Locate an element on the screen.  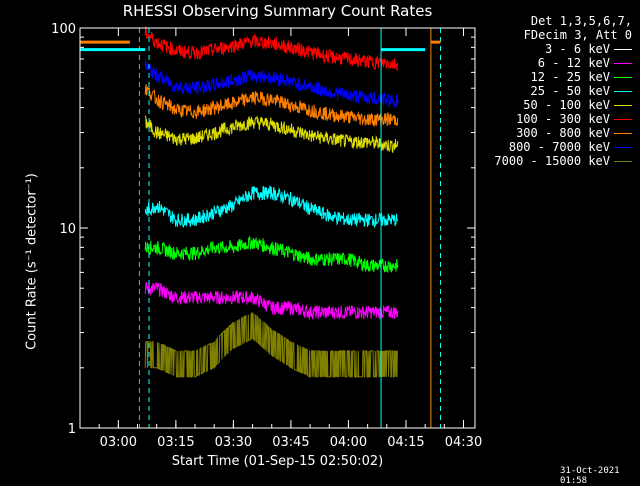
y-axis-label: Count Rate (s⁻¹ detector⁻¹) is located at coordinates (32, 261).